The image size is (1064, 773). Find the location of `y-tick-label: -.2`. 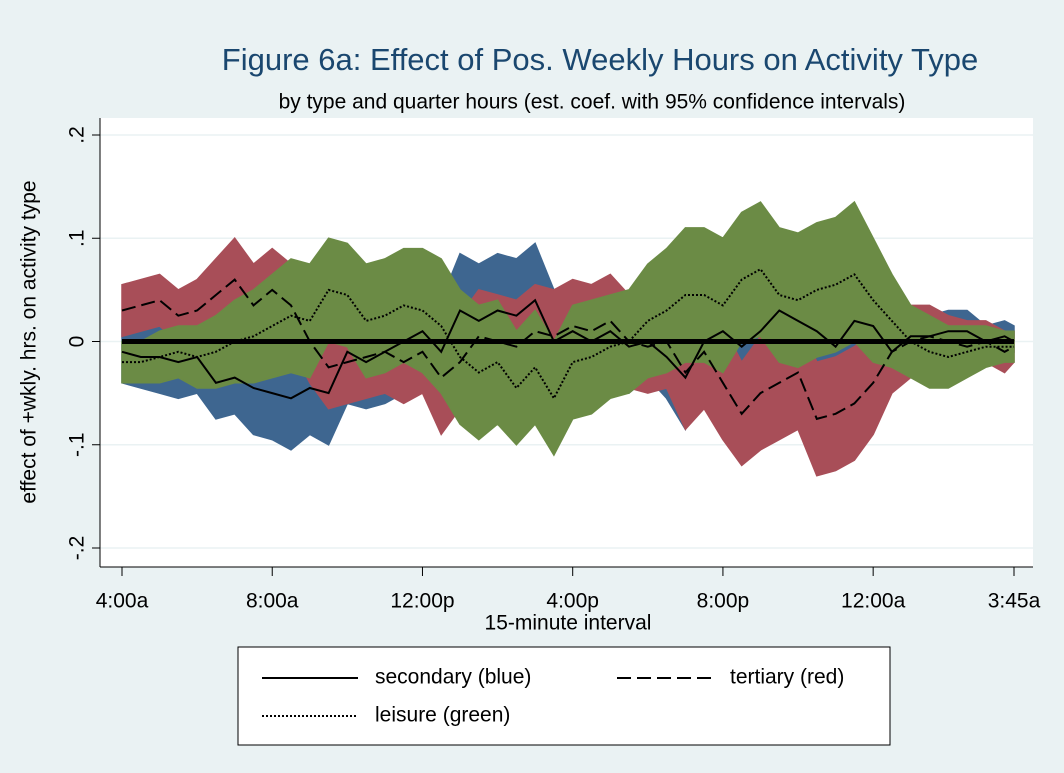

y-tick-label: -.2 is located at coordinates (77, 548).